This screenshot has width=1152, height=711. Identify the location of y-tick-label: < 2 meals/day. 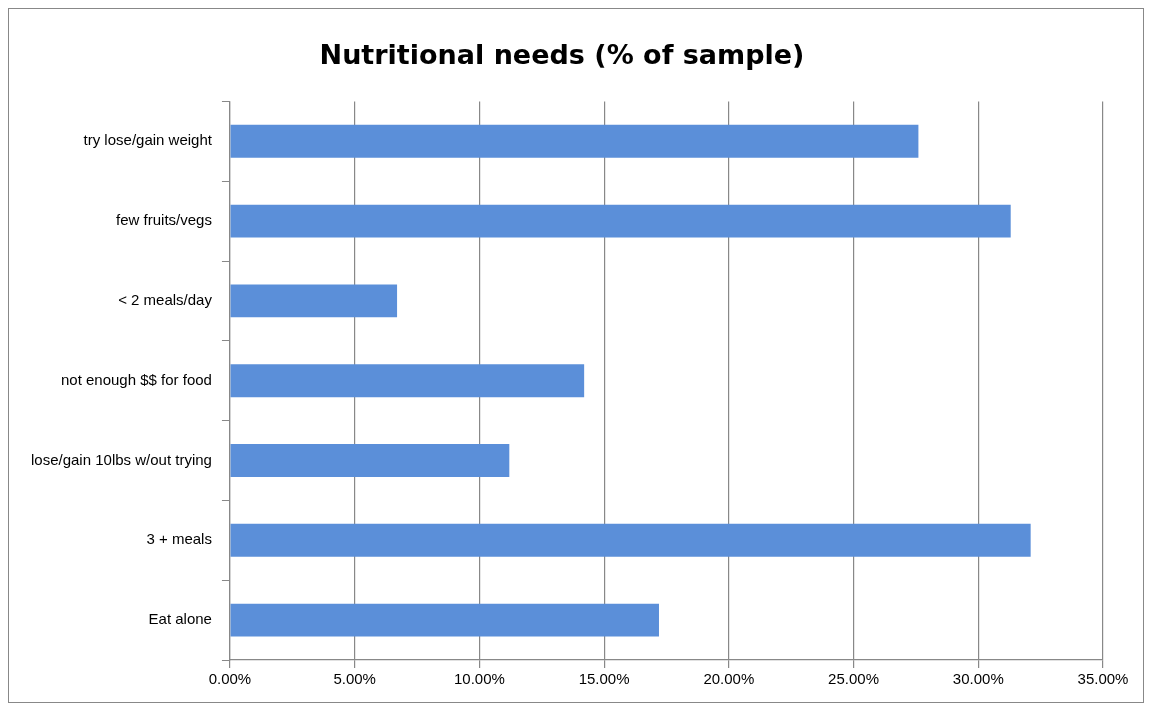
(165, 300).